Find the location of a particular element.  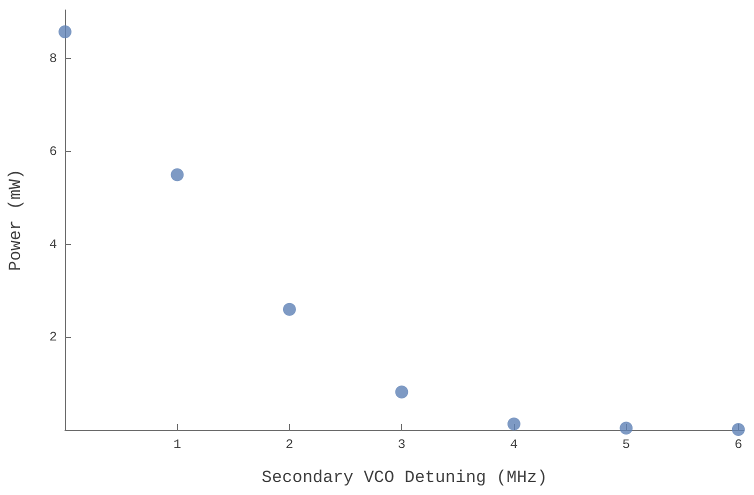

x-tick-label: 6 is located at coordinates (738, 444).